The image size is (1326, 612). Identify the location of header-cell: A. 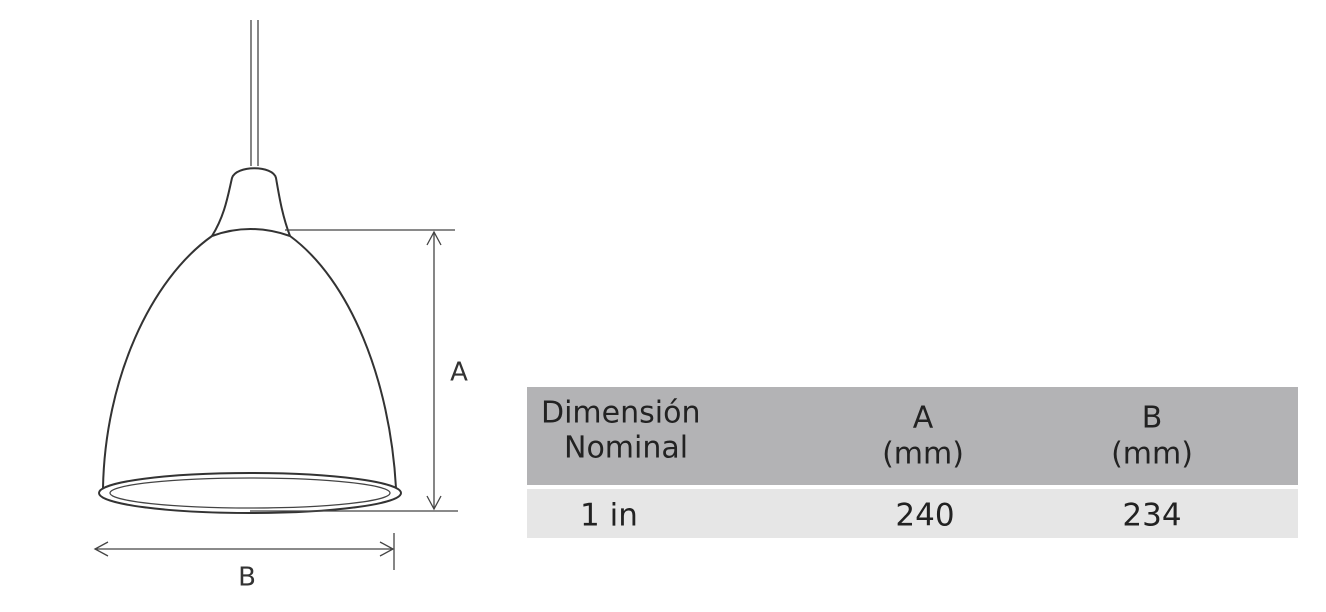
(923, 418).